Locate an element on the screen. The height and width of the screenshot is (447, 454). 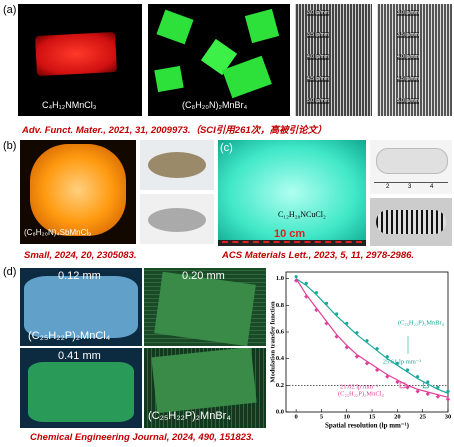
x-tick-label: 30 is located at coordinates (448, 416).